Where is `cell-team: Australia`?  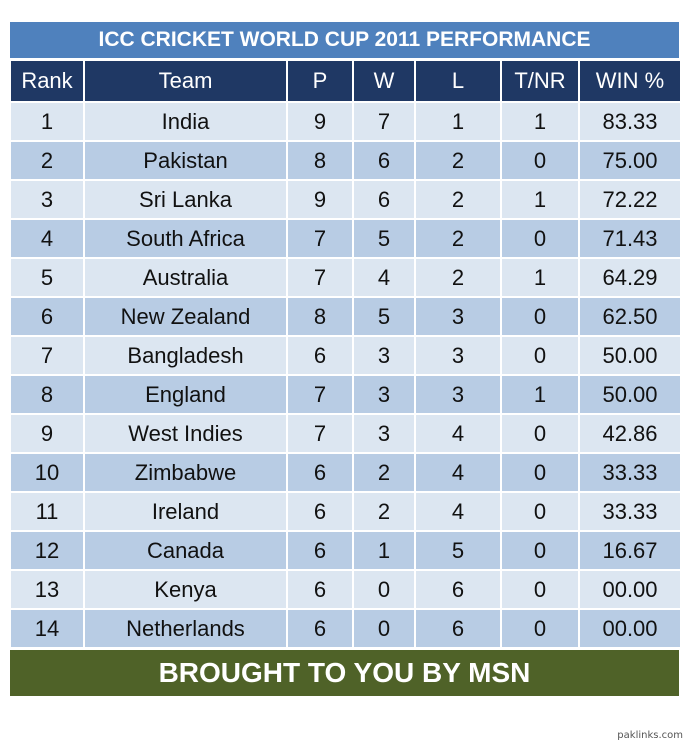
cell-team: Australia is located at coordinates (185, 277).